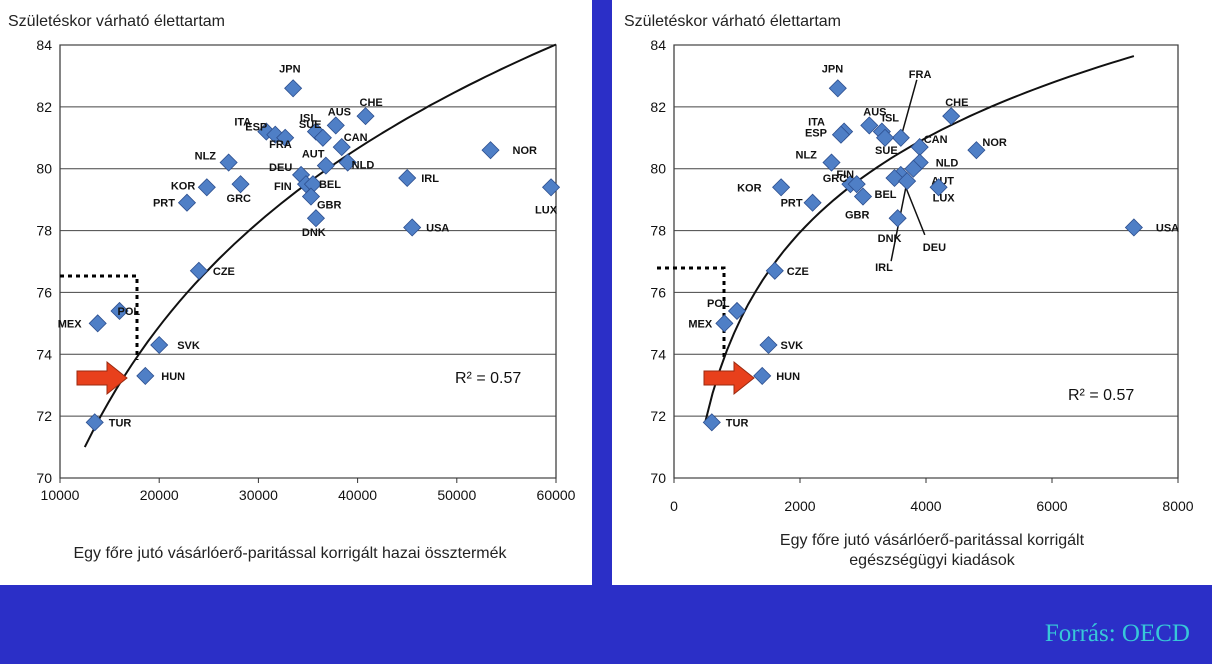 This screenshot has height=664, width=1212. I want to click on data-point-prt, so click(812, 202).